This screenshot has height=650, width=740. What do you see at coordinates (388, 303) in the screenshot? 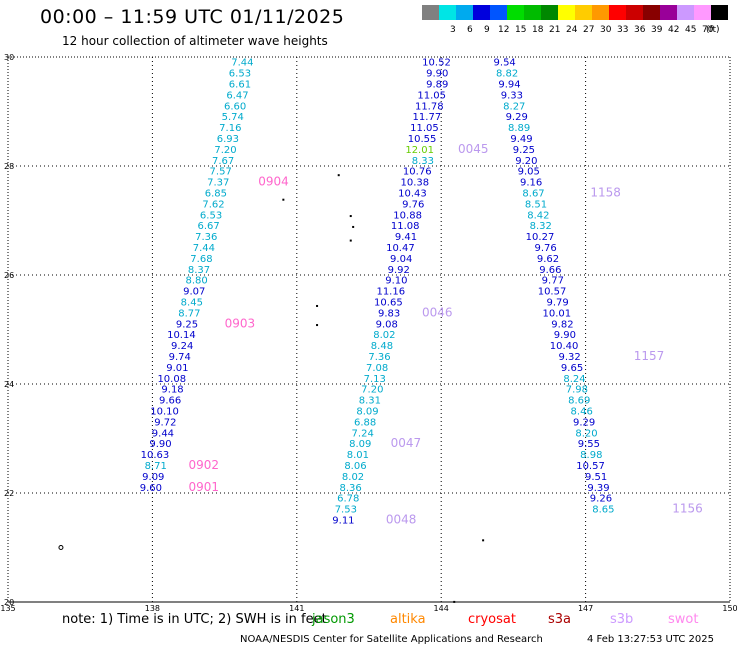
I see `wave-height-value: 10.65` at bounding box center [388, 303].